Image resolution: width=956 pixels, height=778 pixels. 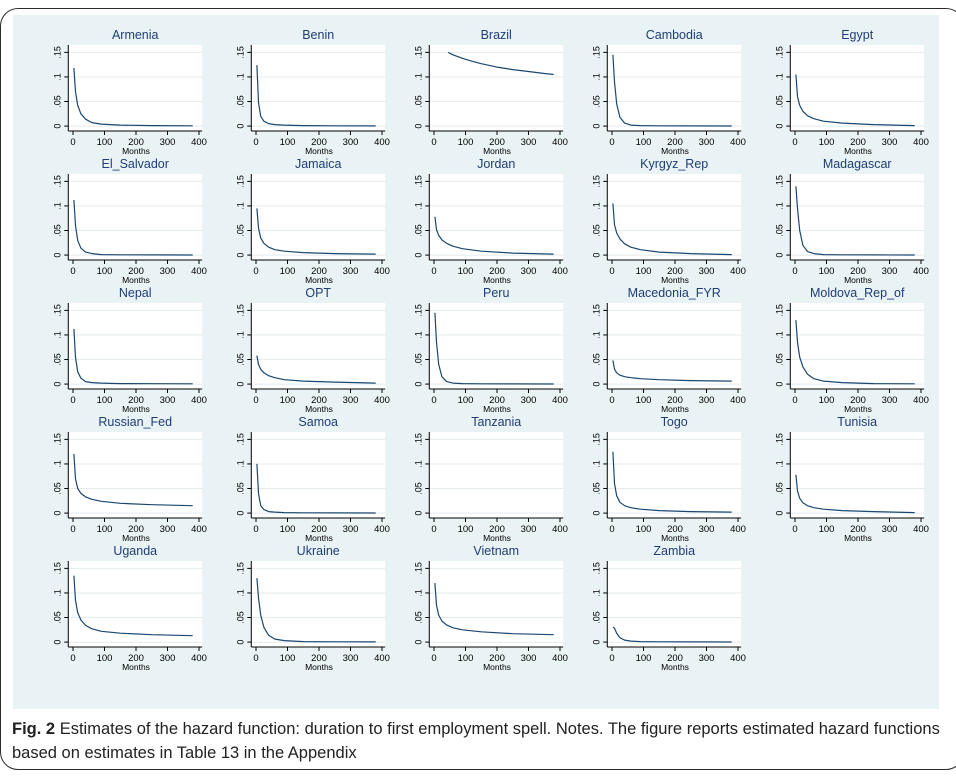 I want to click on panel-ukraine: 0 .05 .1 .15 0 100 200 300 400 Months Ukraine, so click(x=312, y=608).